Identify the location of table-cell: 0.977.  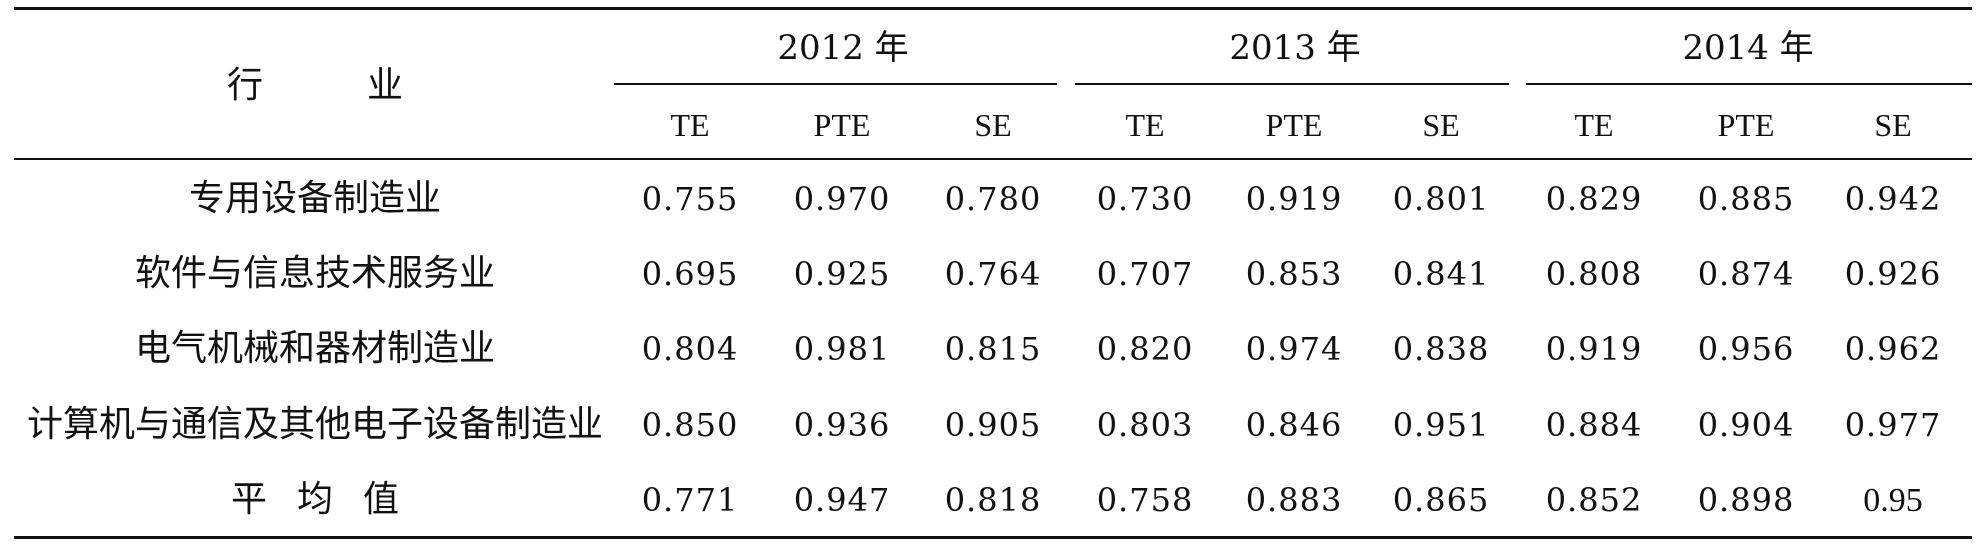
(1893, 425).